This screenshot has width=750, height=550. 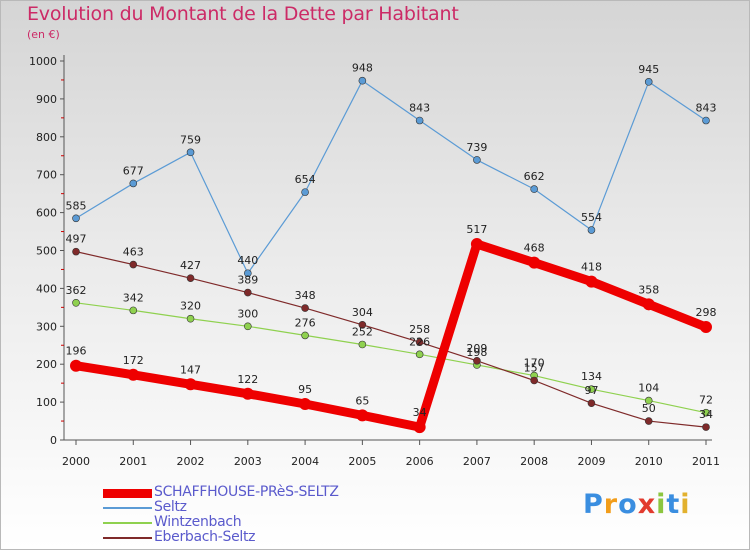 I want to click on proxiti-logo: Proxiti, so click(x=637, y=504).